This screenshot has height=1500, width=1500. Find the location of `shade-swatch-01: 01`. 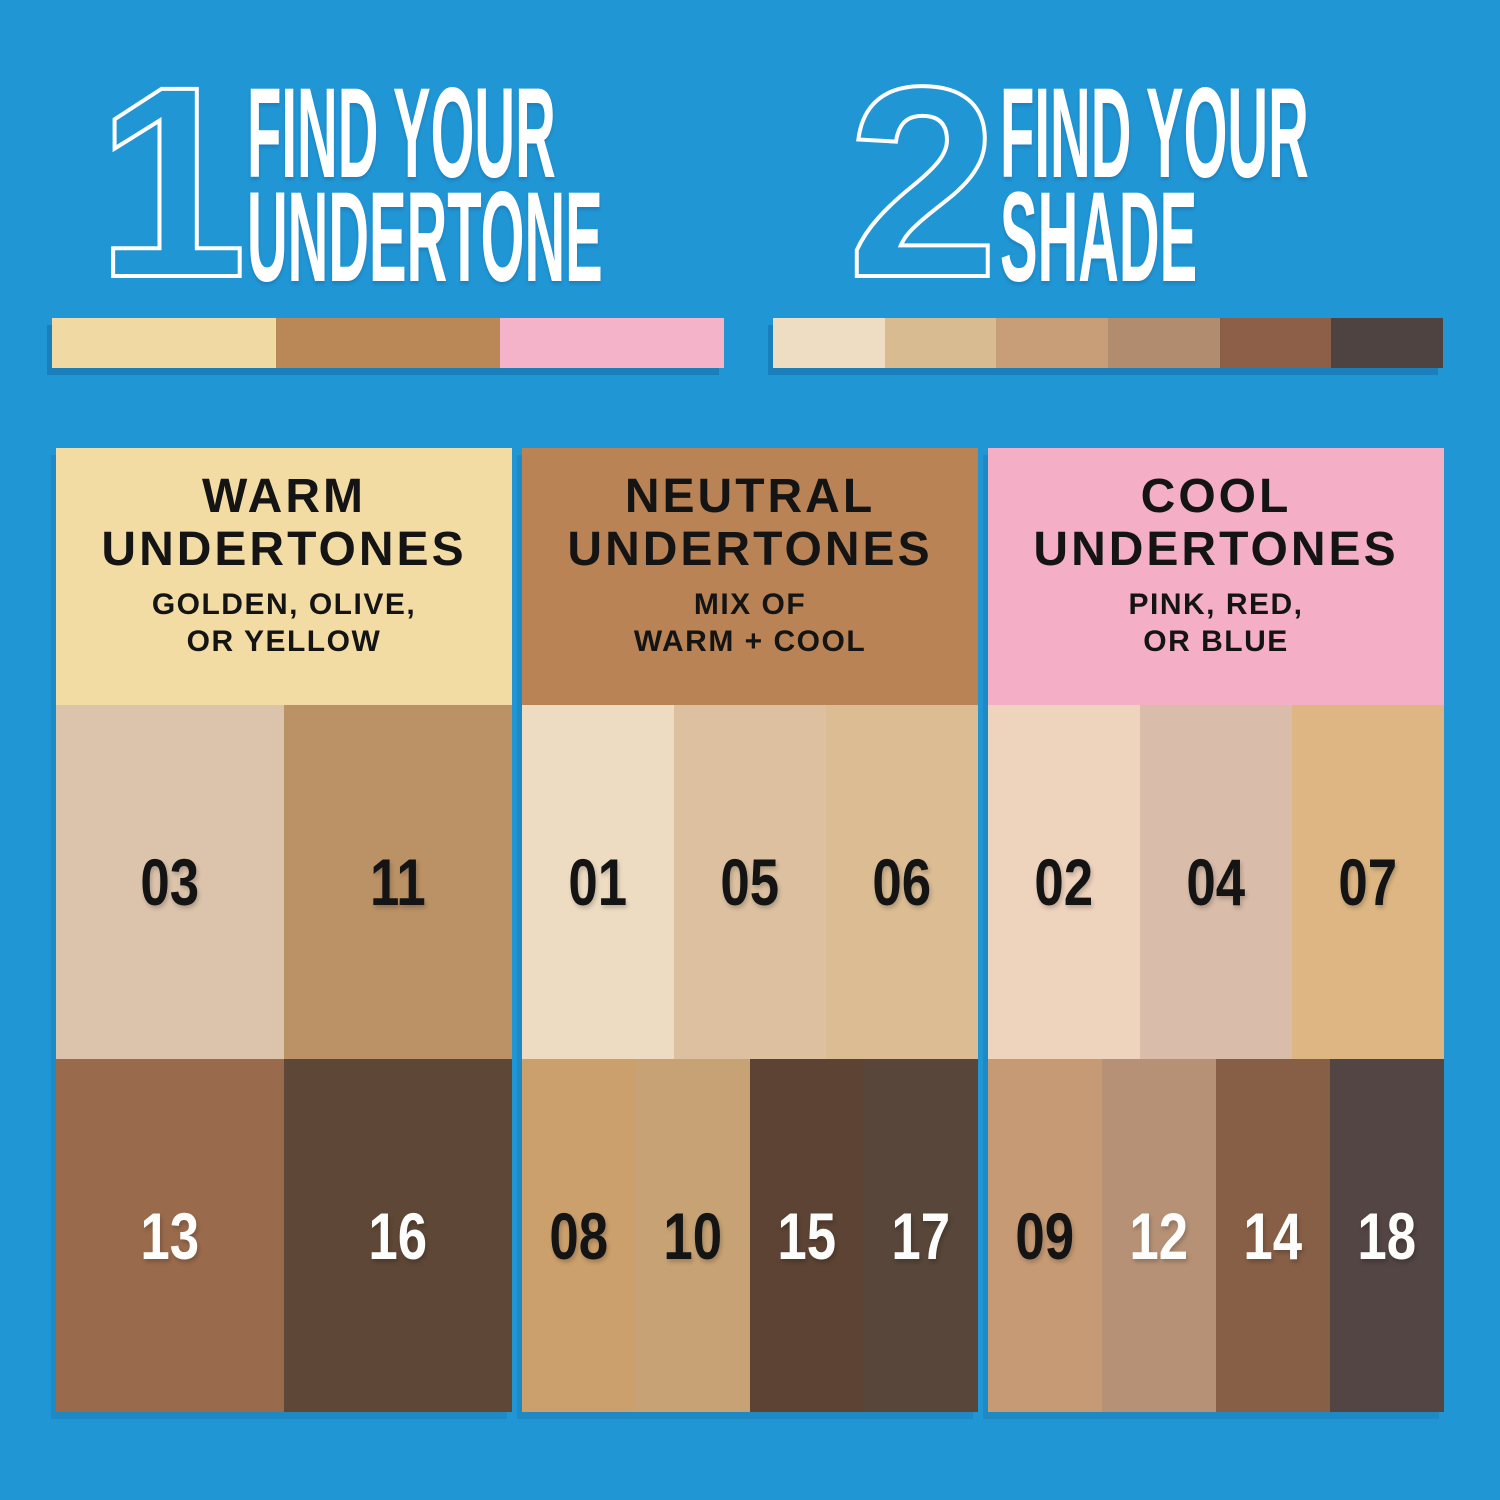

shade-swatch-01: 01 is located at coordinates (598, 882).